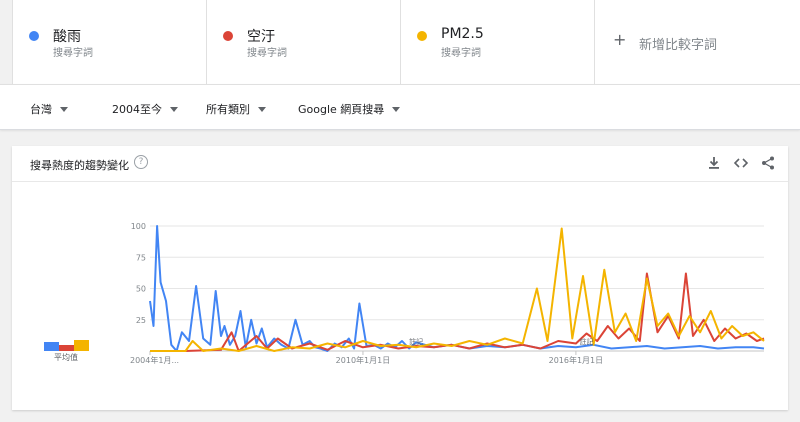  What do you see at coordinates (768, 163) in the screenshot?
I see `share-icon` at bounding box center [768, 163].